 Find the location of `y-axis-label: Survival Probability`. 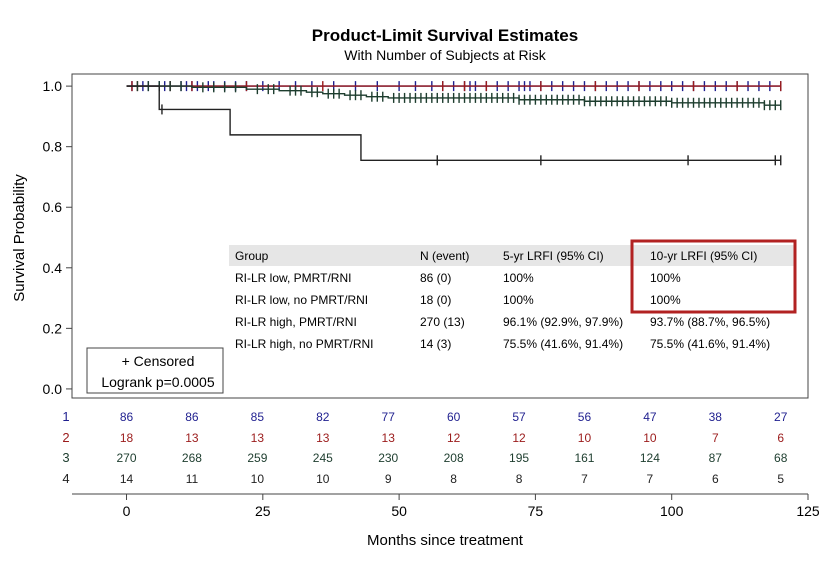

y-axis-label: Survival Probability is located at coordinates (19, 238).